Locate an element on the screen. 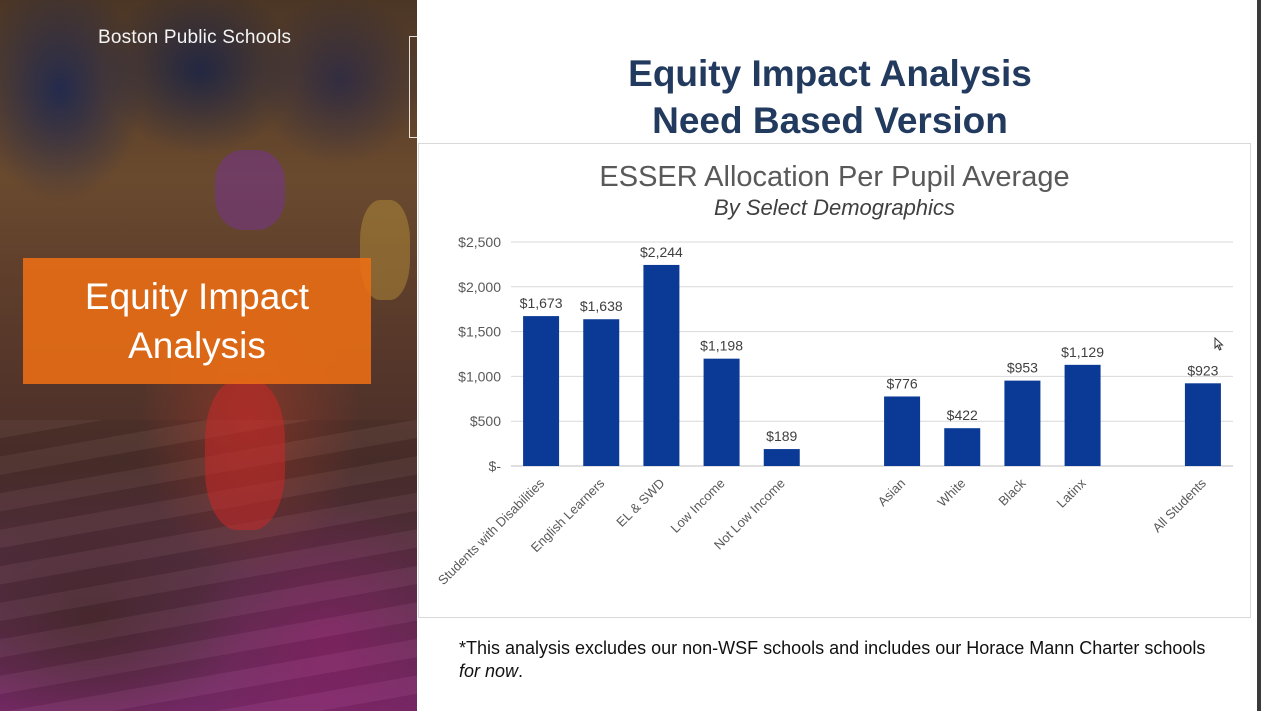 This screenshot has height=711, width=1261. data-label: $1,638 is located at coordinates (601, 306).